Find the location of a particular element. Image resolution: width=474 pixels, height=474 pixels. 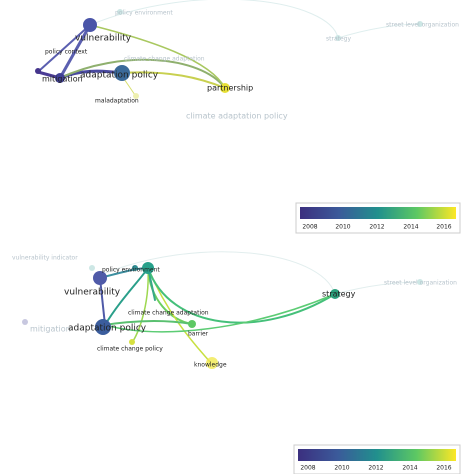

node-label: maladaptation is located at coordinates (117, 101).